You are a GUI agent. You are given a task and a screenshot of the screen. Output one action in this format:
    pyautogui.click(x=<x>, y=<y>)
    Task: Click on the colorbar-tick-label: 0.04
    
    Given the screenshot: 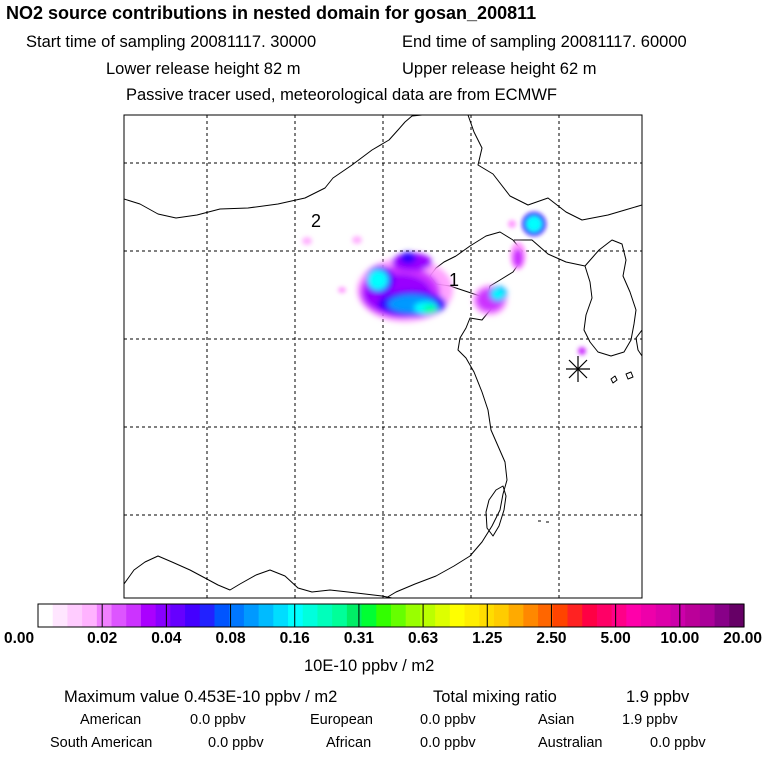 What is the action you would take?
    pyautogui.click(x=166, y=638)
    